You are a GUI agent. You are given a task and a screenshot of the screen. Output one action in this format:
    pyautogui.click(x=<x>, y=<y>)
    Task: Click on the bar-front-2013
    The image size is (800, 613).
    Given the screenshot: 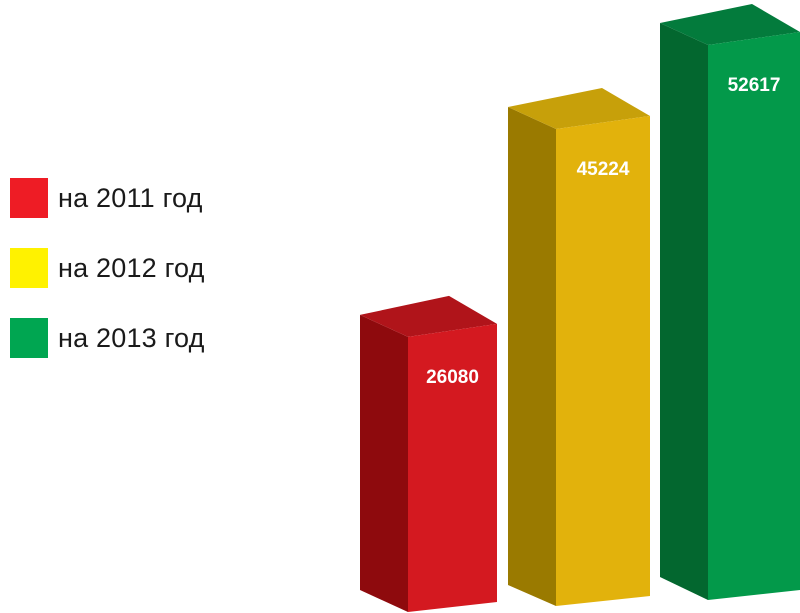 What is the action you would take?
    pyautogui.click(x=754, y=316)
    